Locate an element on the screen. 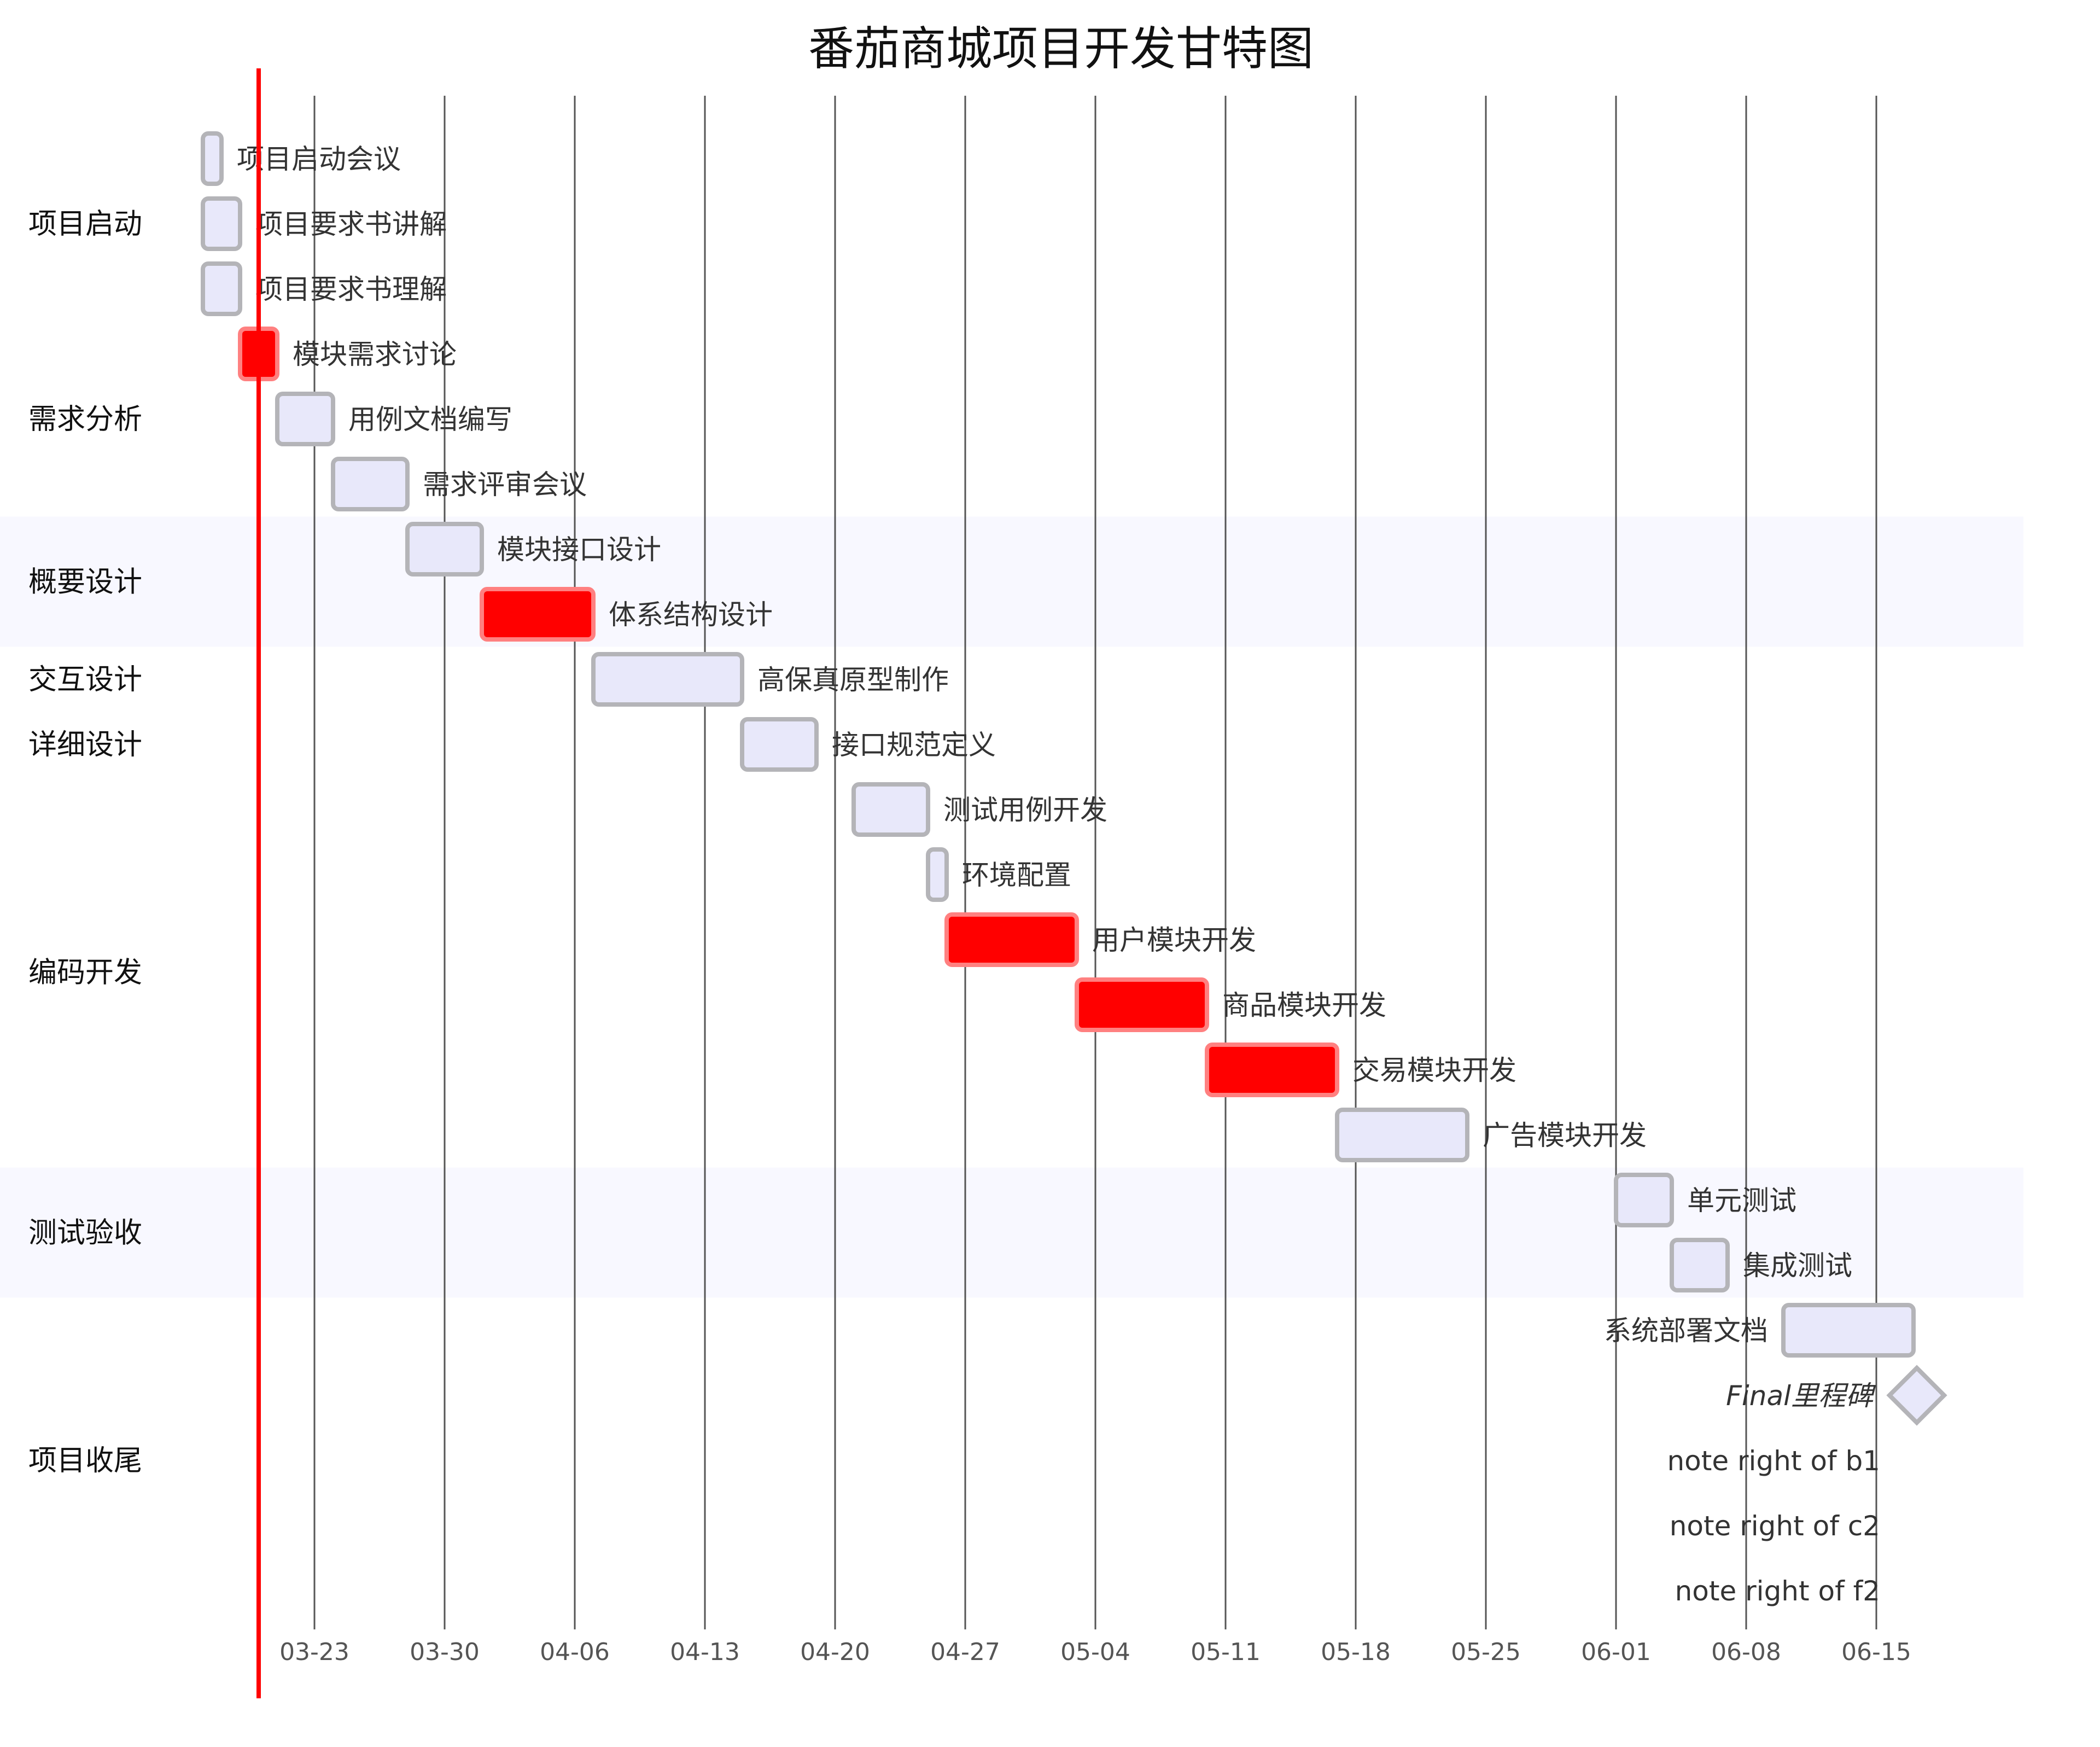 Image resolution: width=2100 pixels, height=1747 pixels. x-tick-label: 06-01 is located at coordinates (1616, 1652).